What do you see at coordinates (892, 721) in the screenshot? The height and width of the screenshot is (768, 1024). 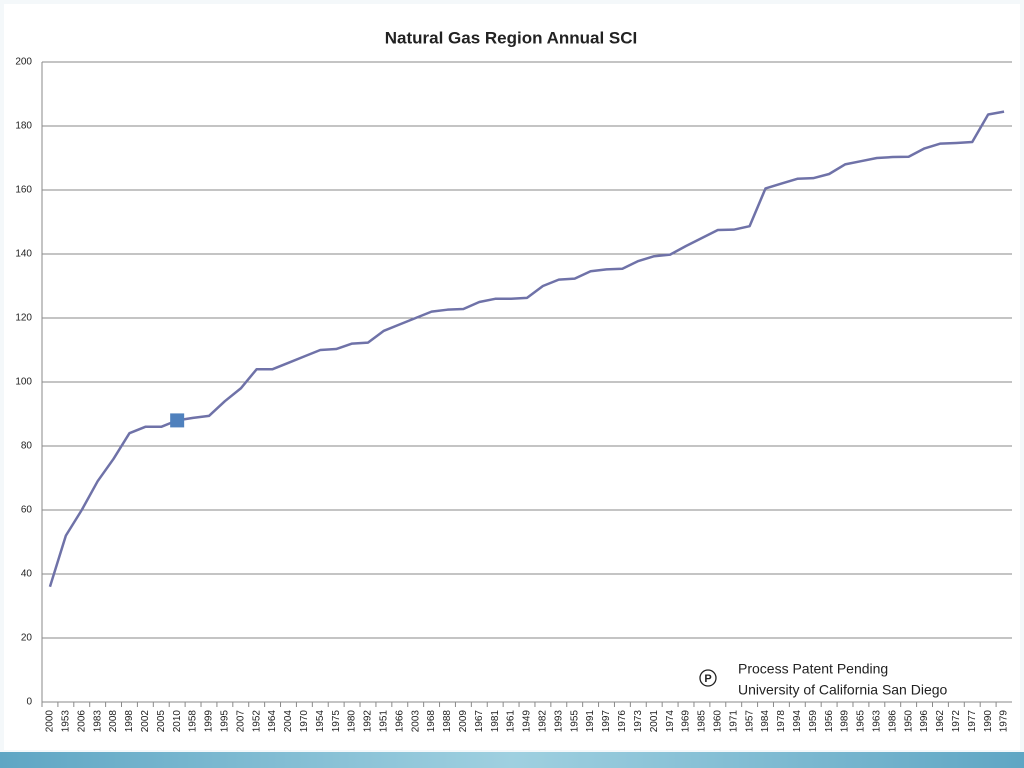 I see `x-tick-label: 1986` at bounding box center [892, 721].